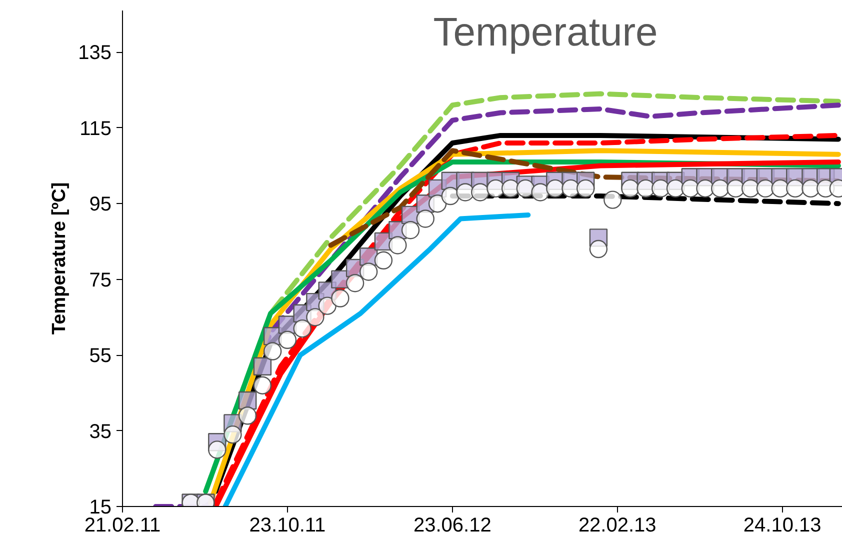  Describe the element at coordinates (59, 258) in the screenshot. I see `y-axis-title: Temperature [ºC]` at that location.